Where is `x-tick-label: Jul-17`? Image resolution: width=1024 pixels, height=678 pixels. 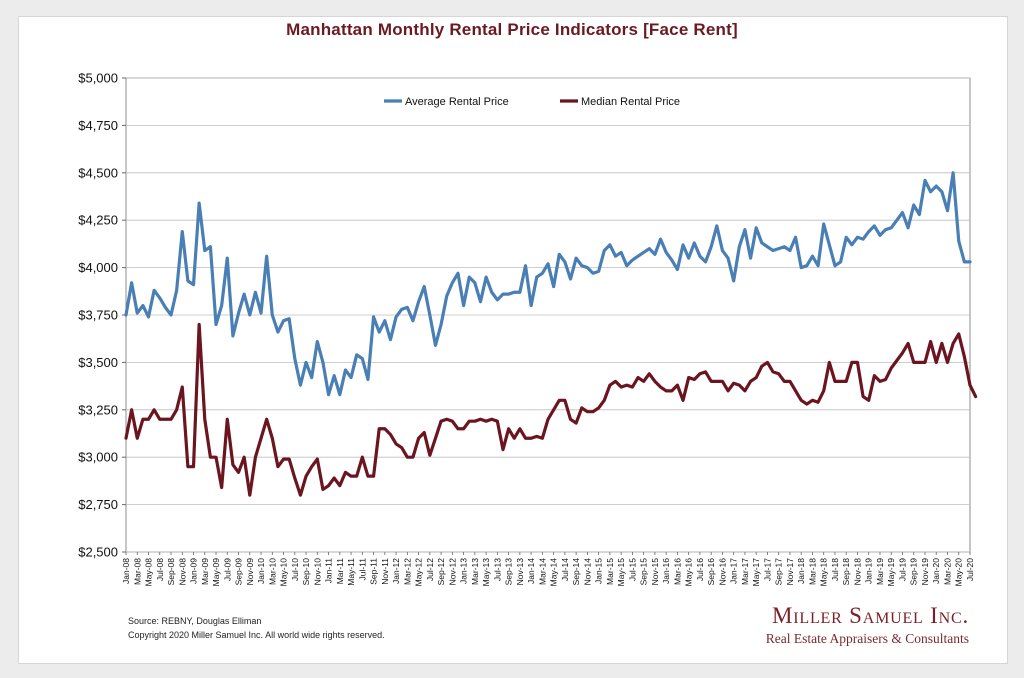
x-tick-label: Jul-17 is located at coordinates (767, 569).